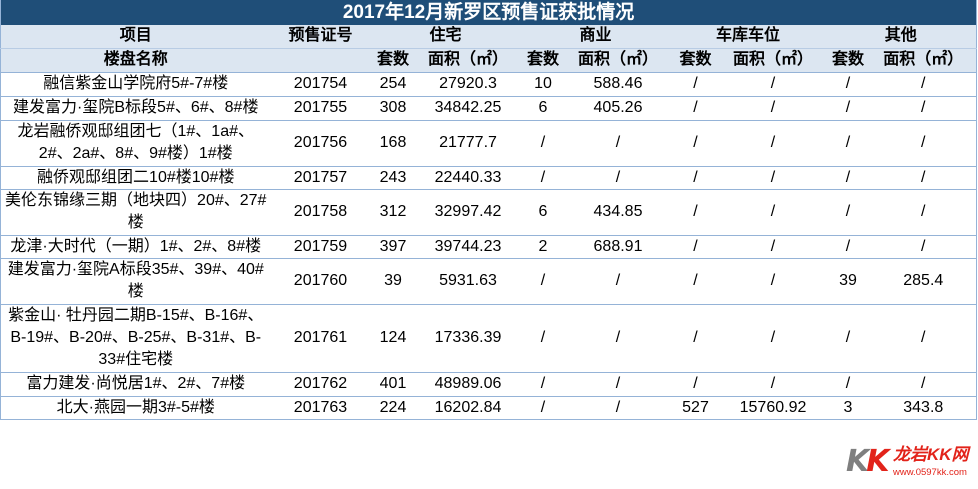 Image resolution: width=978 pixels, height=489 pixels. I want to click on cell-residential-units: 312, so click(393, 212).